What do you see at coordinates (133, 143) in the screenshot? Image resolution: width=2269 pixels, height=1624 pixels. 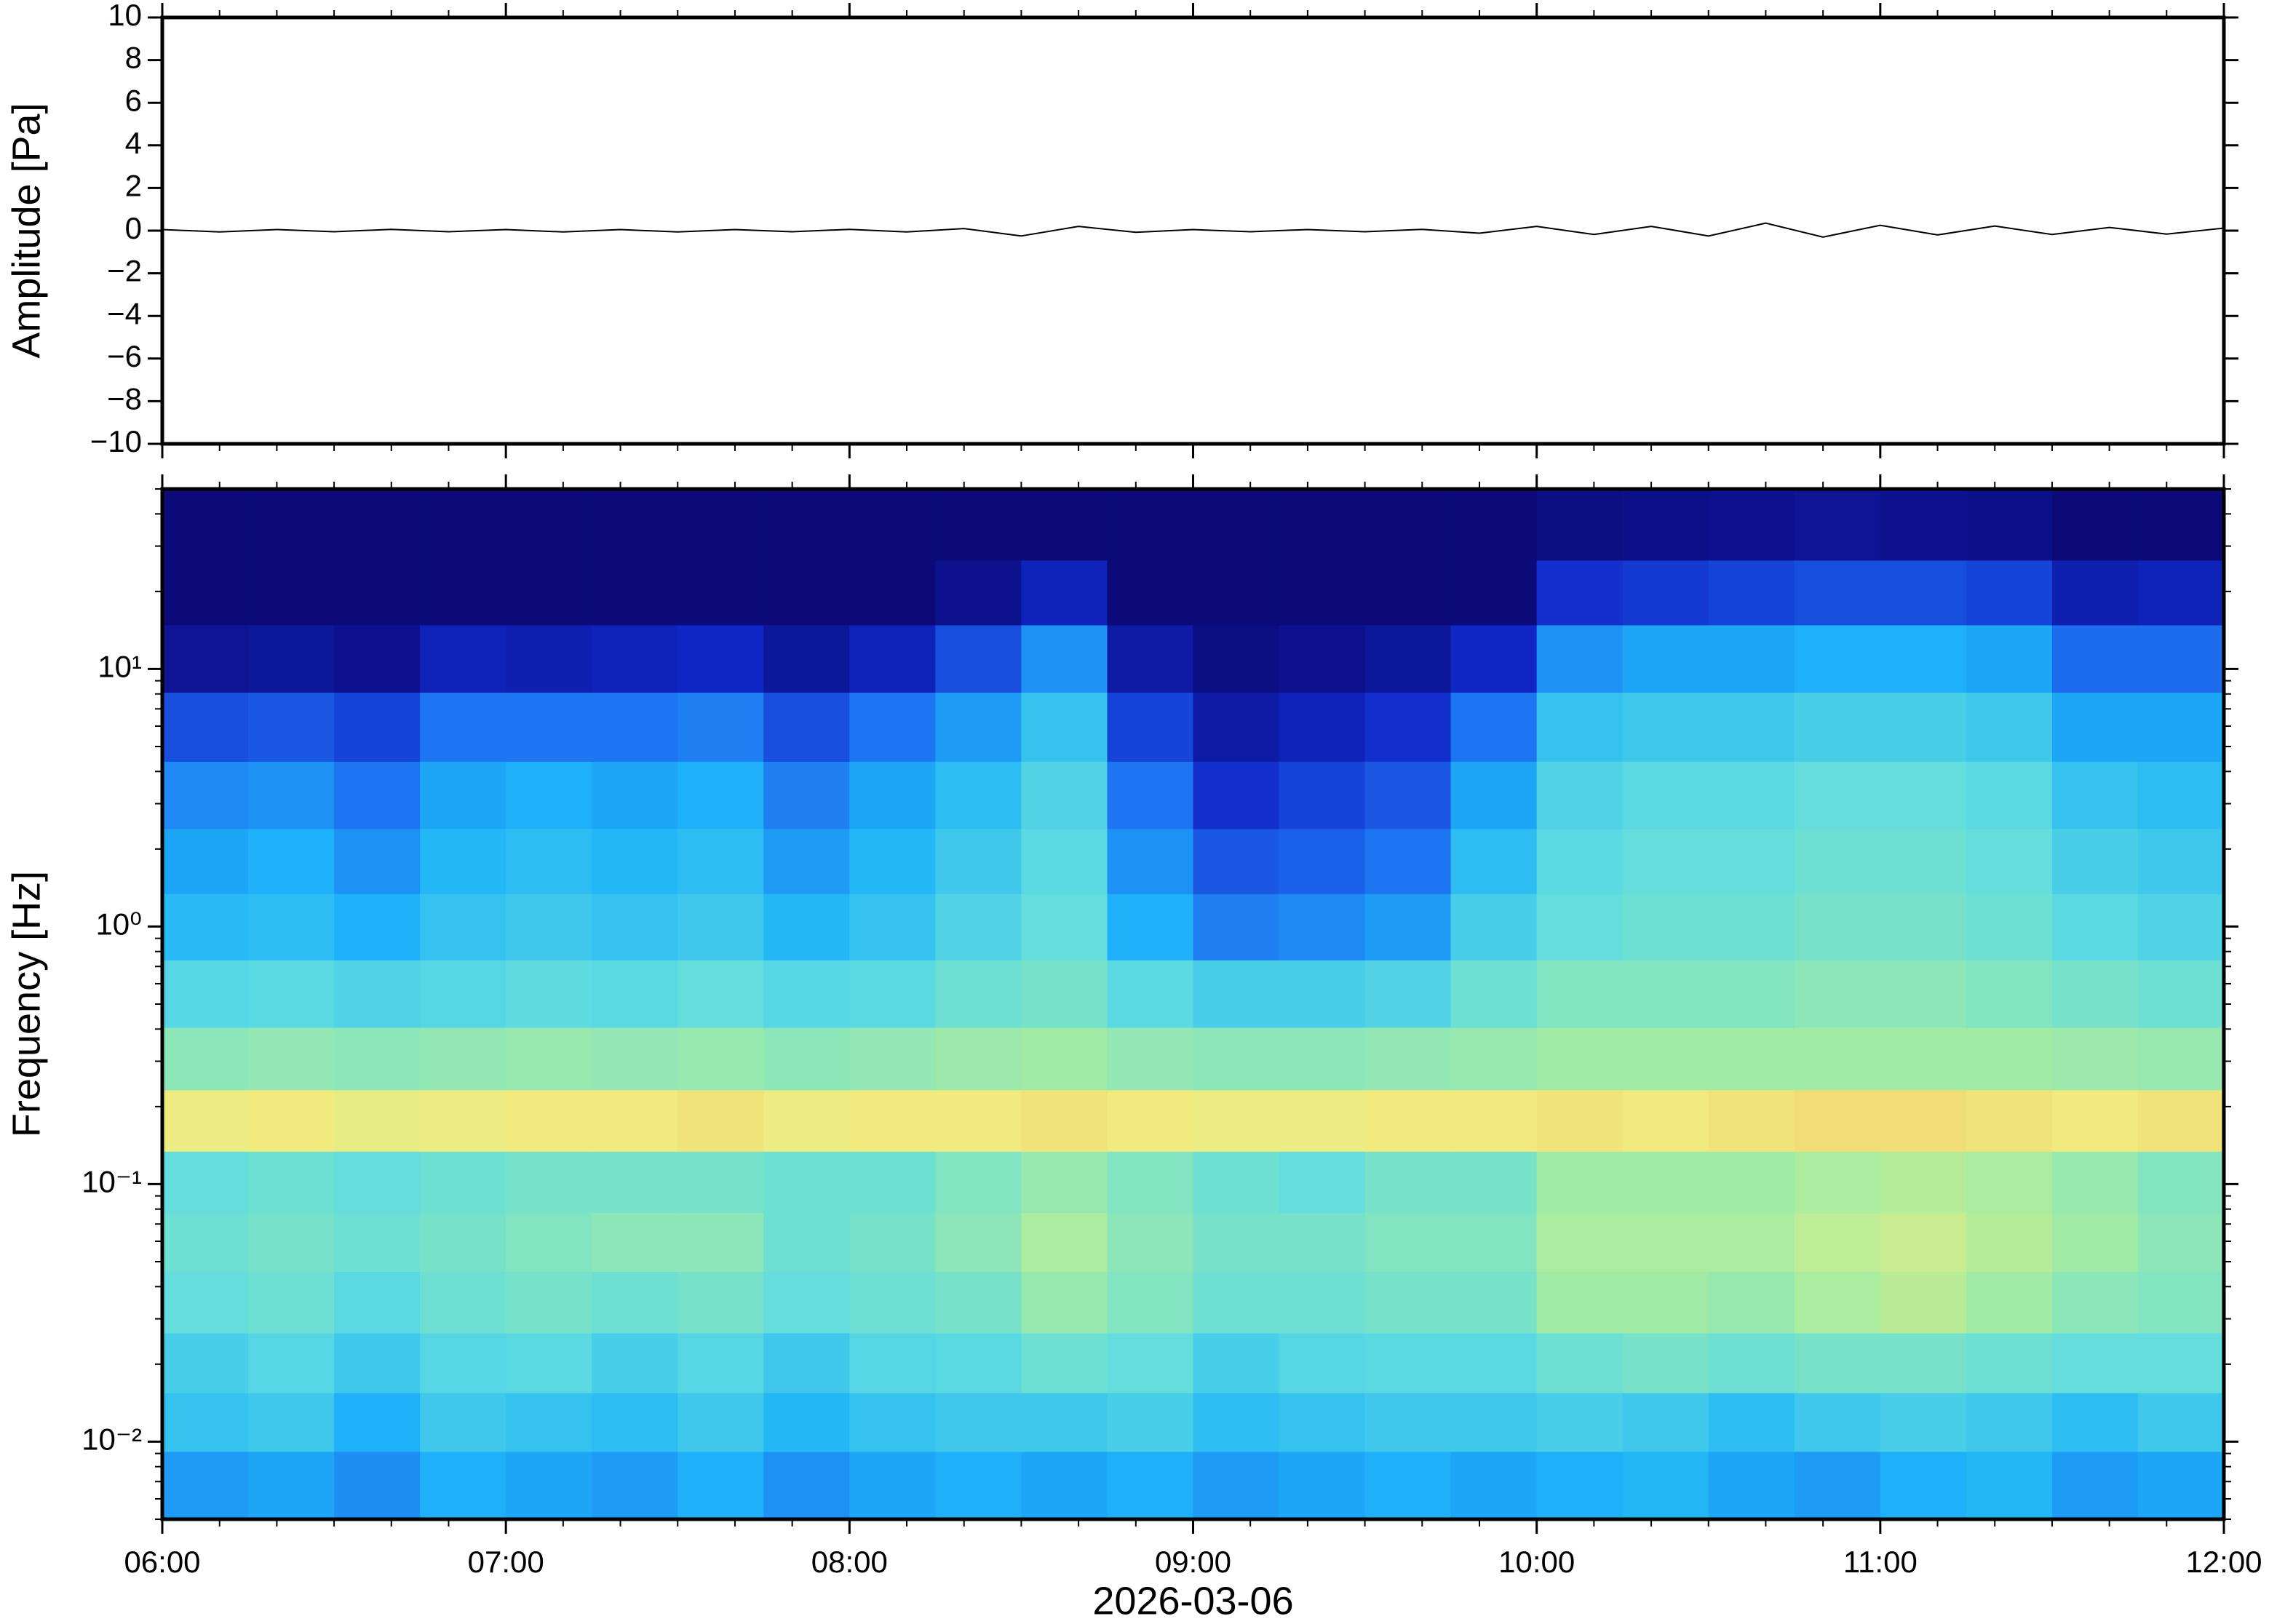 I see `y-tick-label: 4` at bounding box center [133, 143].